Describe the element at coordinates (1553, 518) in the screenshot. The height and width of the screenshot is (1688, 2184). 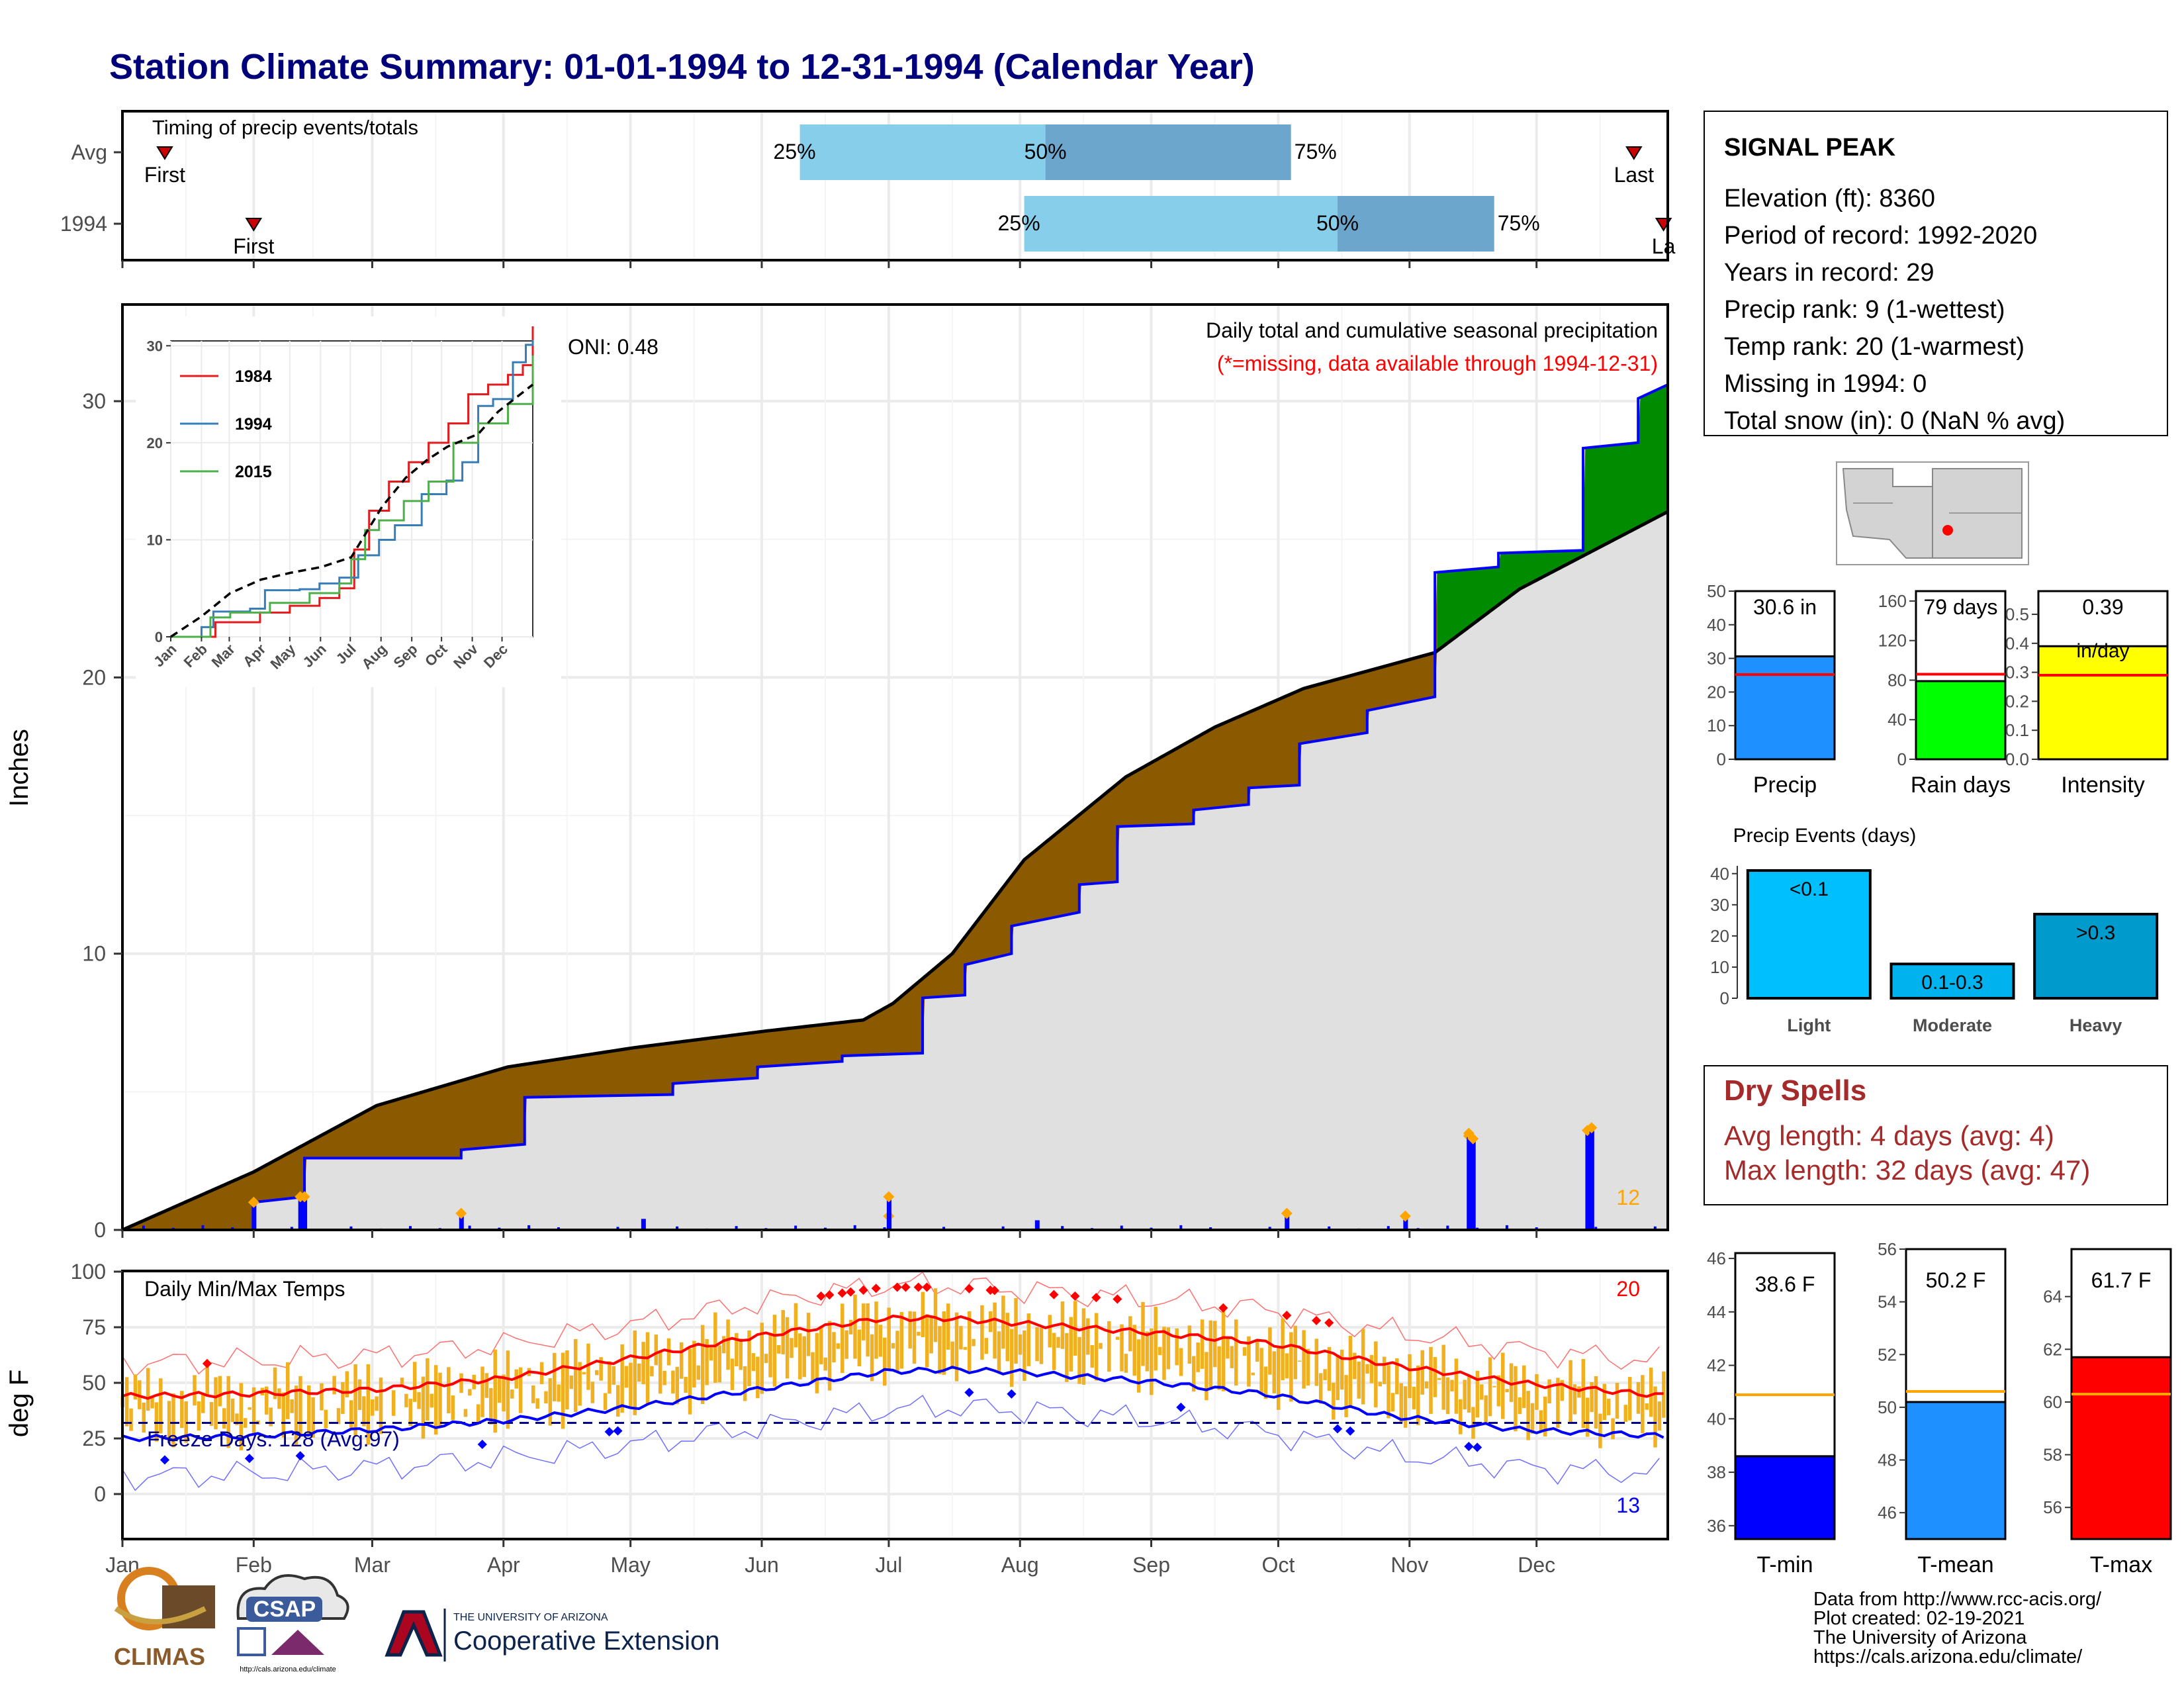
I see `precip-surplus-area` at that location.